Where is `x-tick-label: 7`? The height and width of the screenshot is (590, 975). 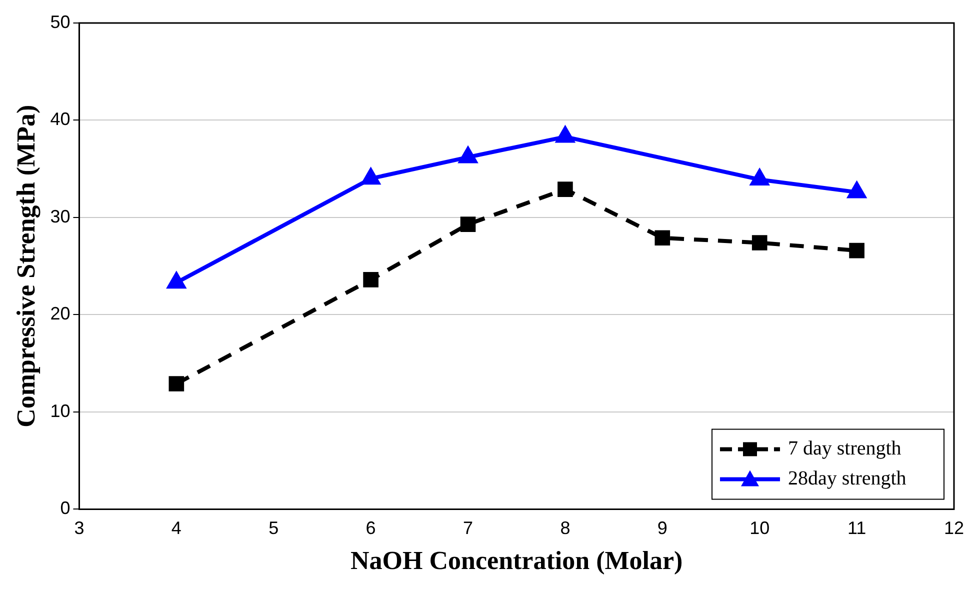
x-tick-label: 7 is located at coordinates (468, 528).